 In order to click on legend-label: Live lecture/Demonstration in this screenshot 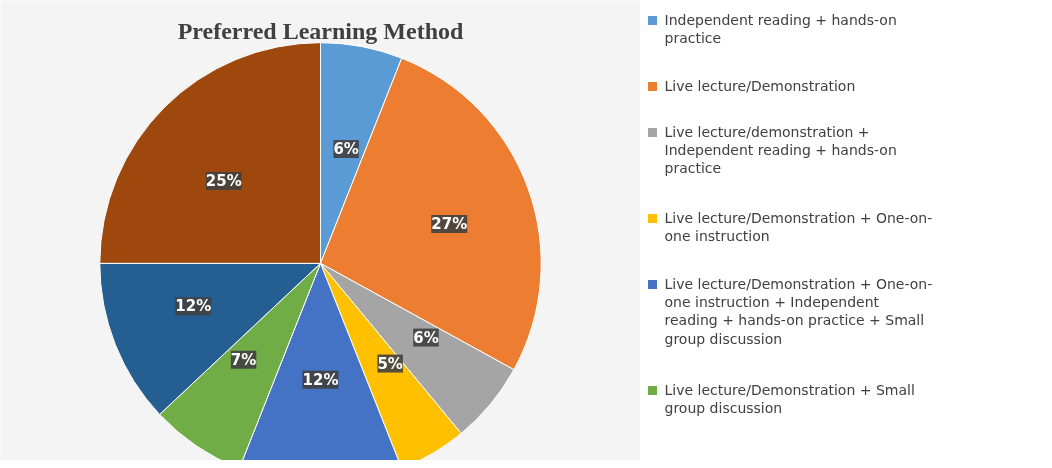, I will do `click(760, 85)`.